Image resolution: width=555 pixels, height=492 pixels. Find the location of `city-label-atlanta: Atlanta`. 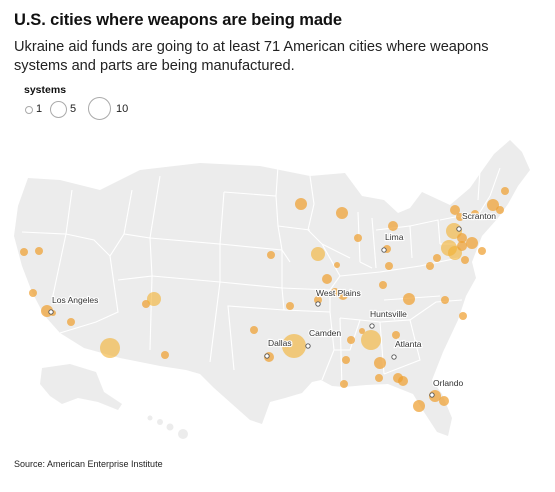

city-label-atlanta: Atlanta is located at coordinates (408, 344).